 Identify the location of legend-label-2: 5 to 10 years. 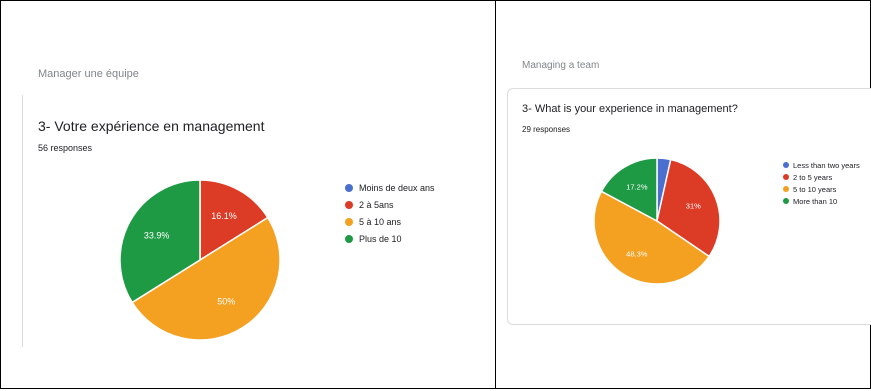
(815, 189).